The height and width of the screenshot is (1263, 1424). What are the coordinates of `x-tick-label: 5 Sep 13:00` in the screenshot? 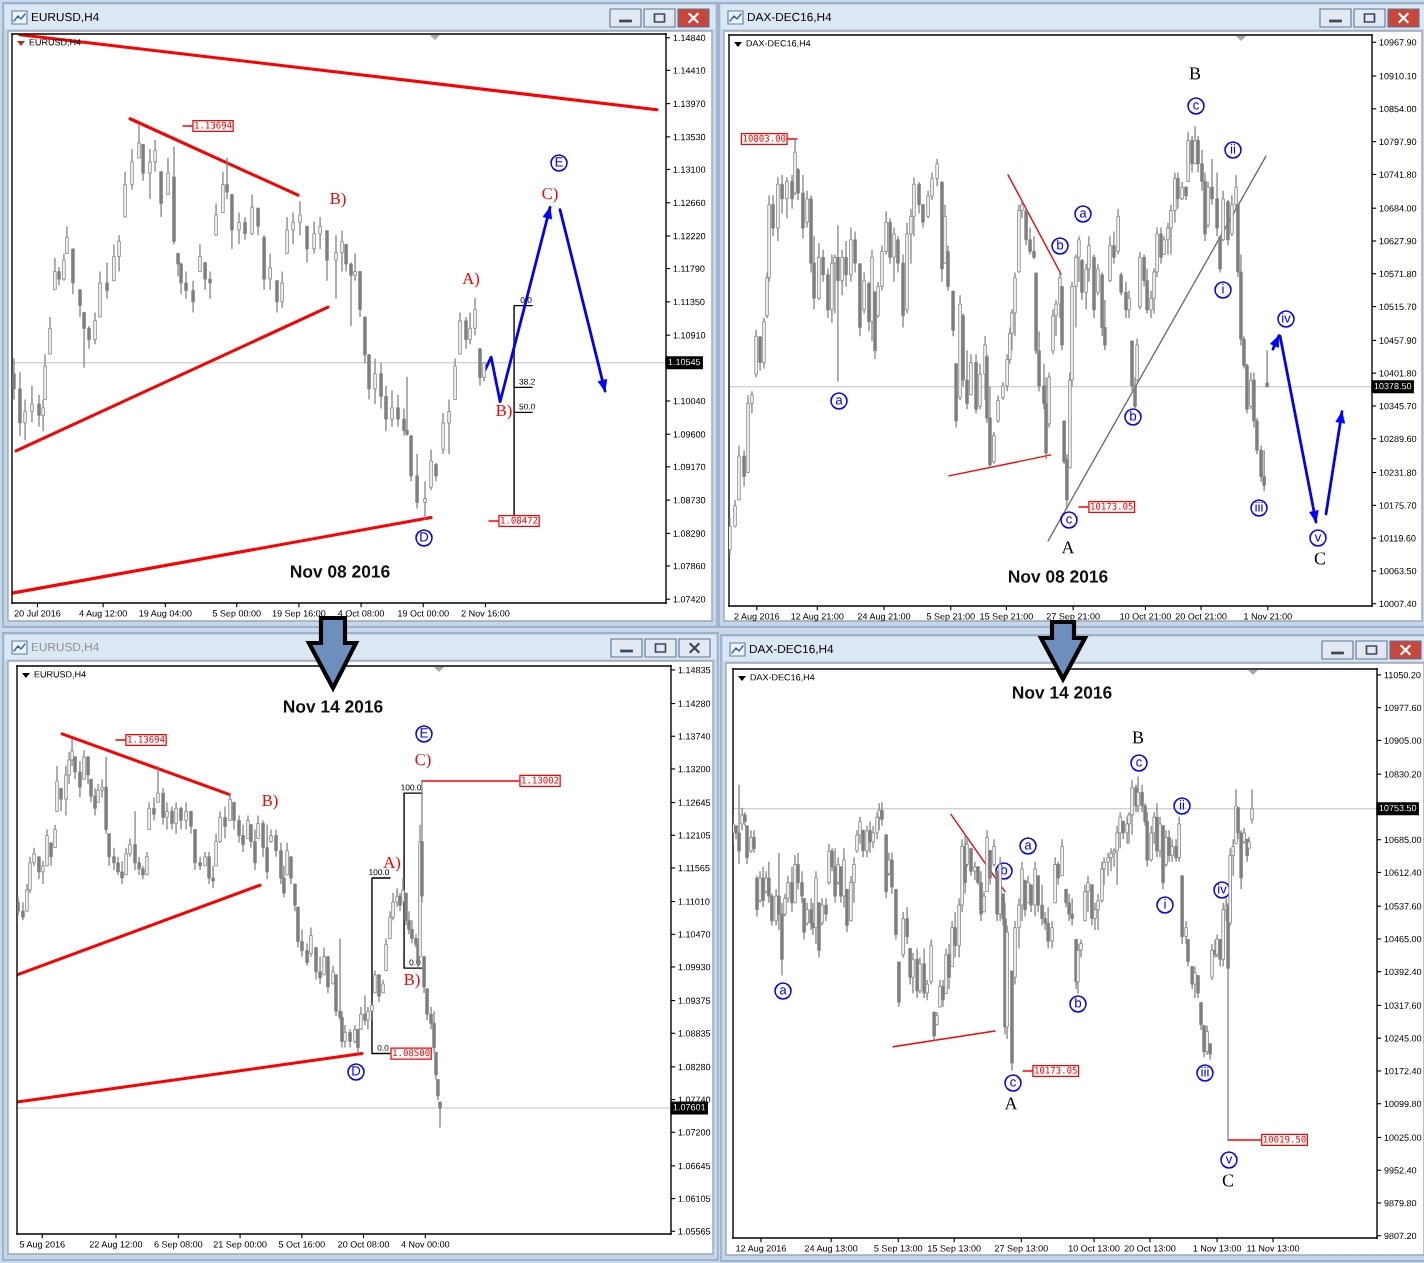 It's located at (898, 1249).